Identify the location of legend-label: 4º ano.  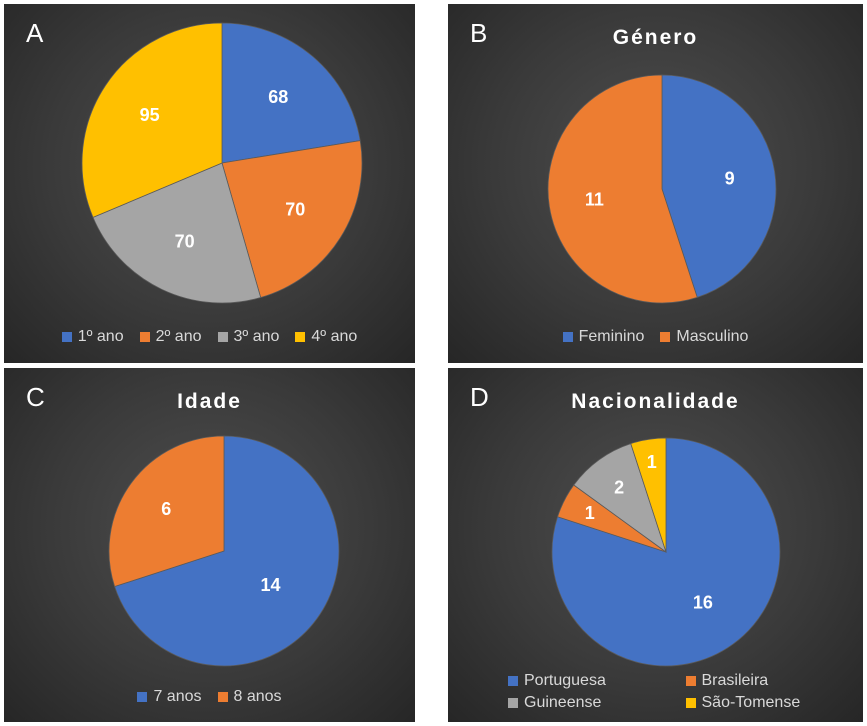
(334, 336).